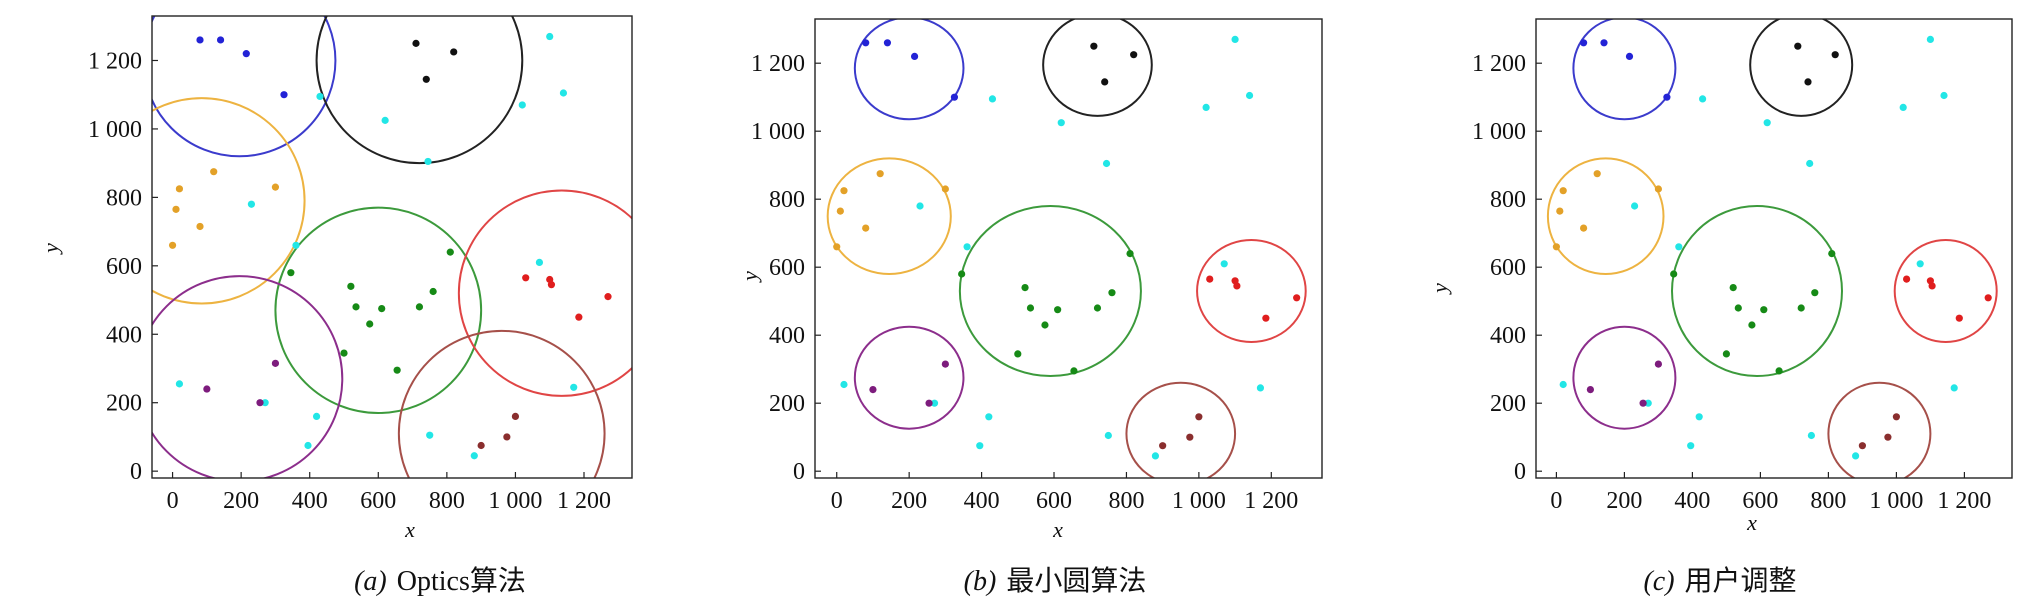 Image resolution: width=2032 pixels, height=613 pixels. Describe the element at coordinates (1760, 501) in the screenshot. I see `x-tick-label: 600` at that location.